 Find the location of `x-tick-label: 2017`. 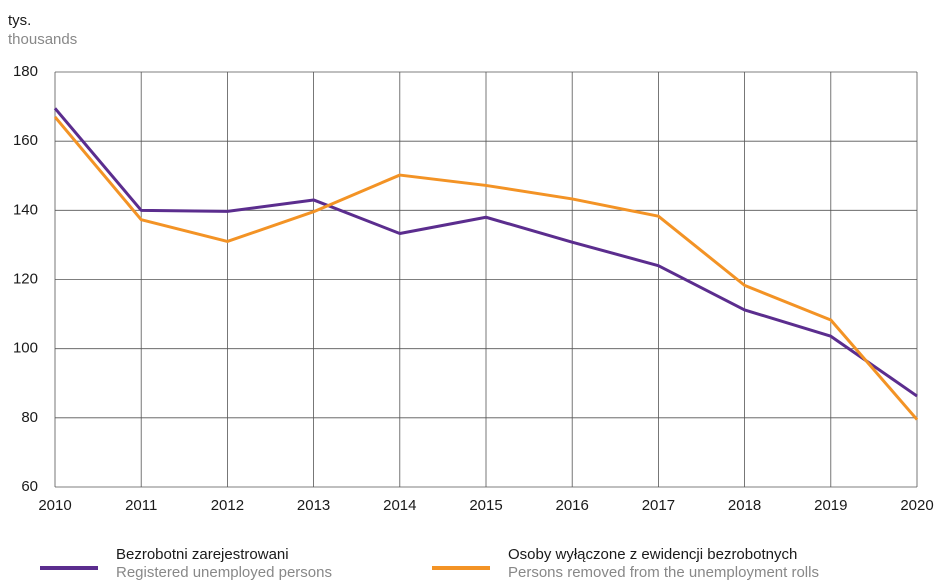

x-tick-label: 2017 is located at coordinates (658, 505).